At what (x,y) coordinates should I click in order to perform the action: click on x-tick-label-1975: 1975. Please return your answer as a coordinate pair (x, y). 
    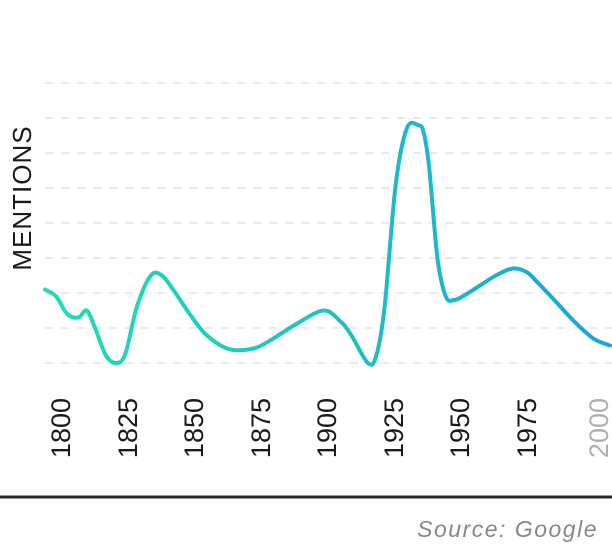
    Looking at the image, I should click on (527, 428).